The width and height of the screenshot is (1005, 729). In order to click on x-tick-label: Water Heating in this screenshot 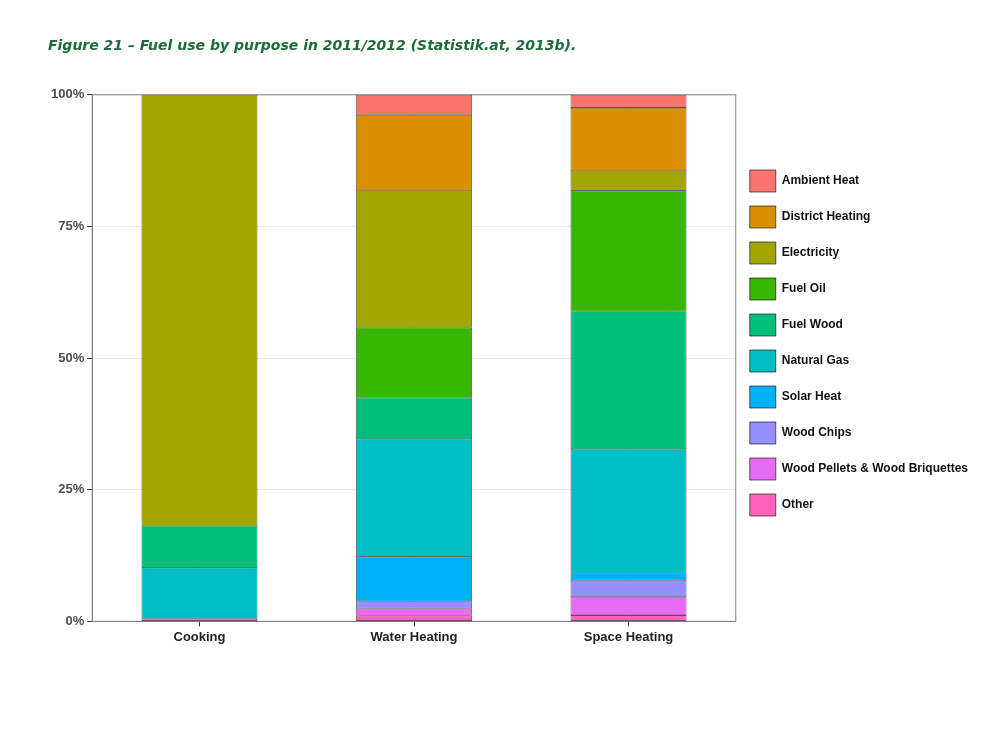, I will do `click(414, 636)`.